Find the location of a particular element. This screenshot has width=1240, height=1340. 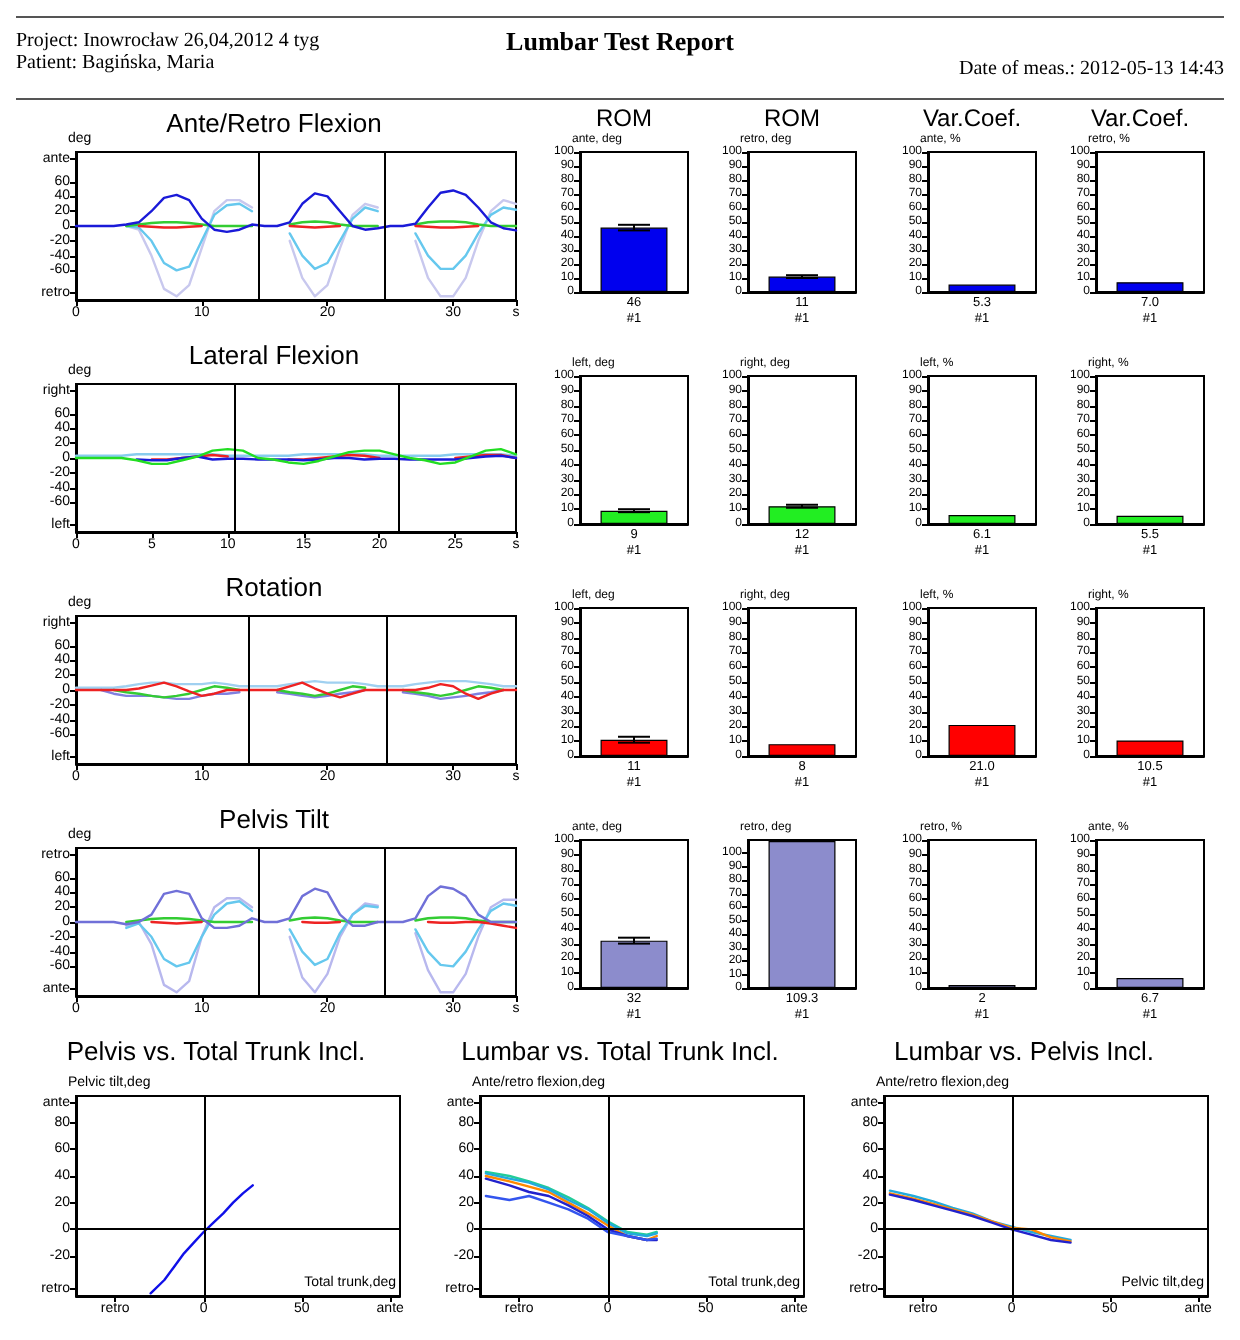

chart-title: Lumbar vs. Total Trunk Incl. is located at coordinates (620, 1051).